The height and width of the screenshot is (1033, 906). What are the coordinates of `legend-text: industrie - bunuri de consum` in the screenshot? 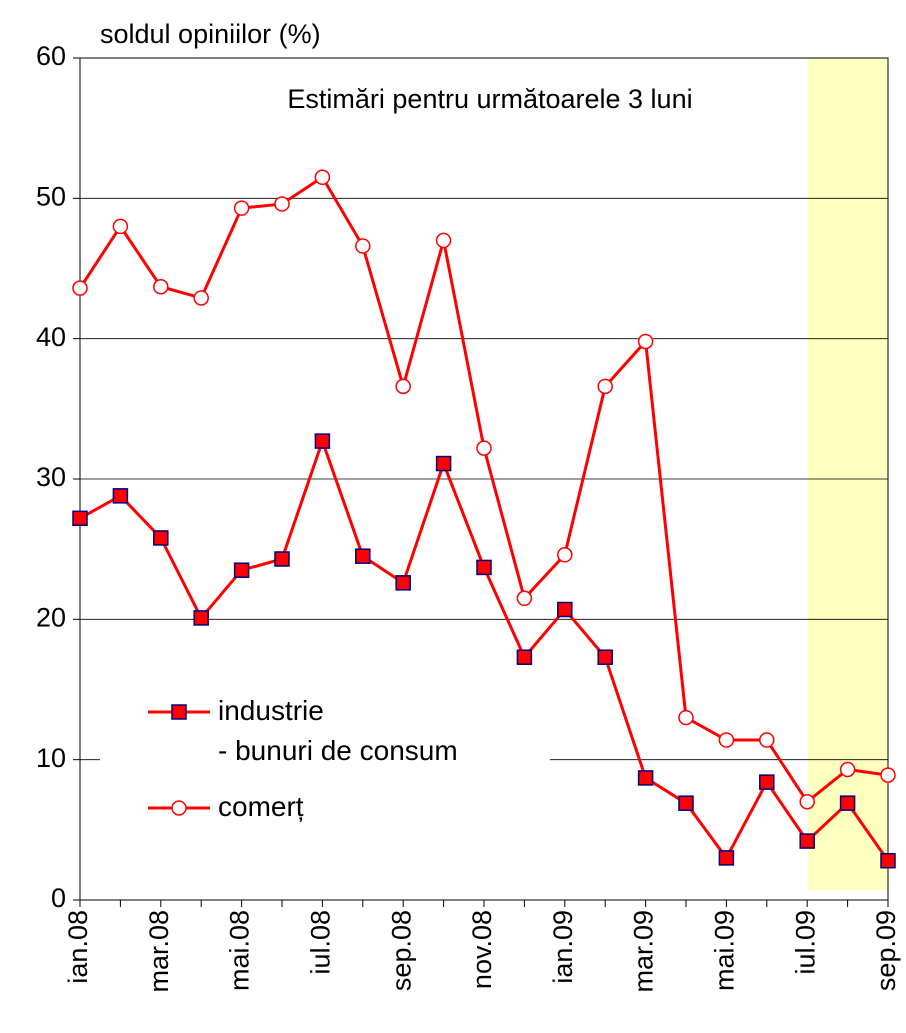 It's located at (338, 730).